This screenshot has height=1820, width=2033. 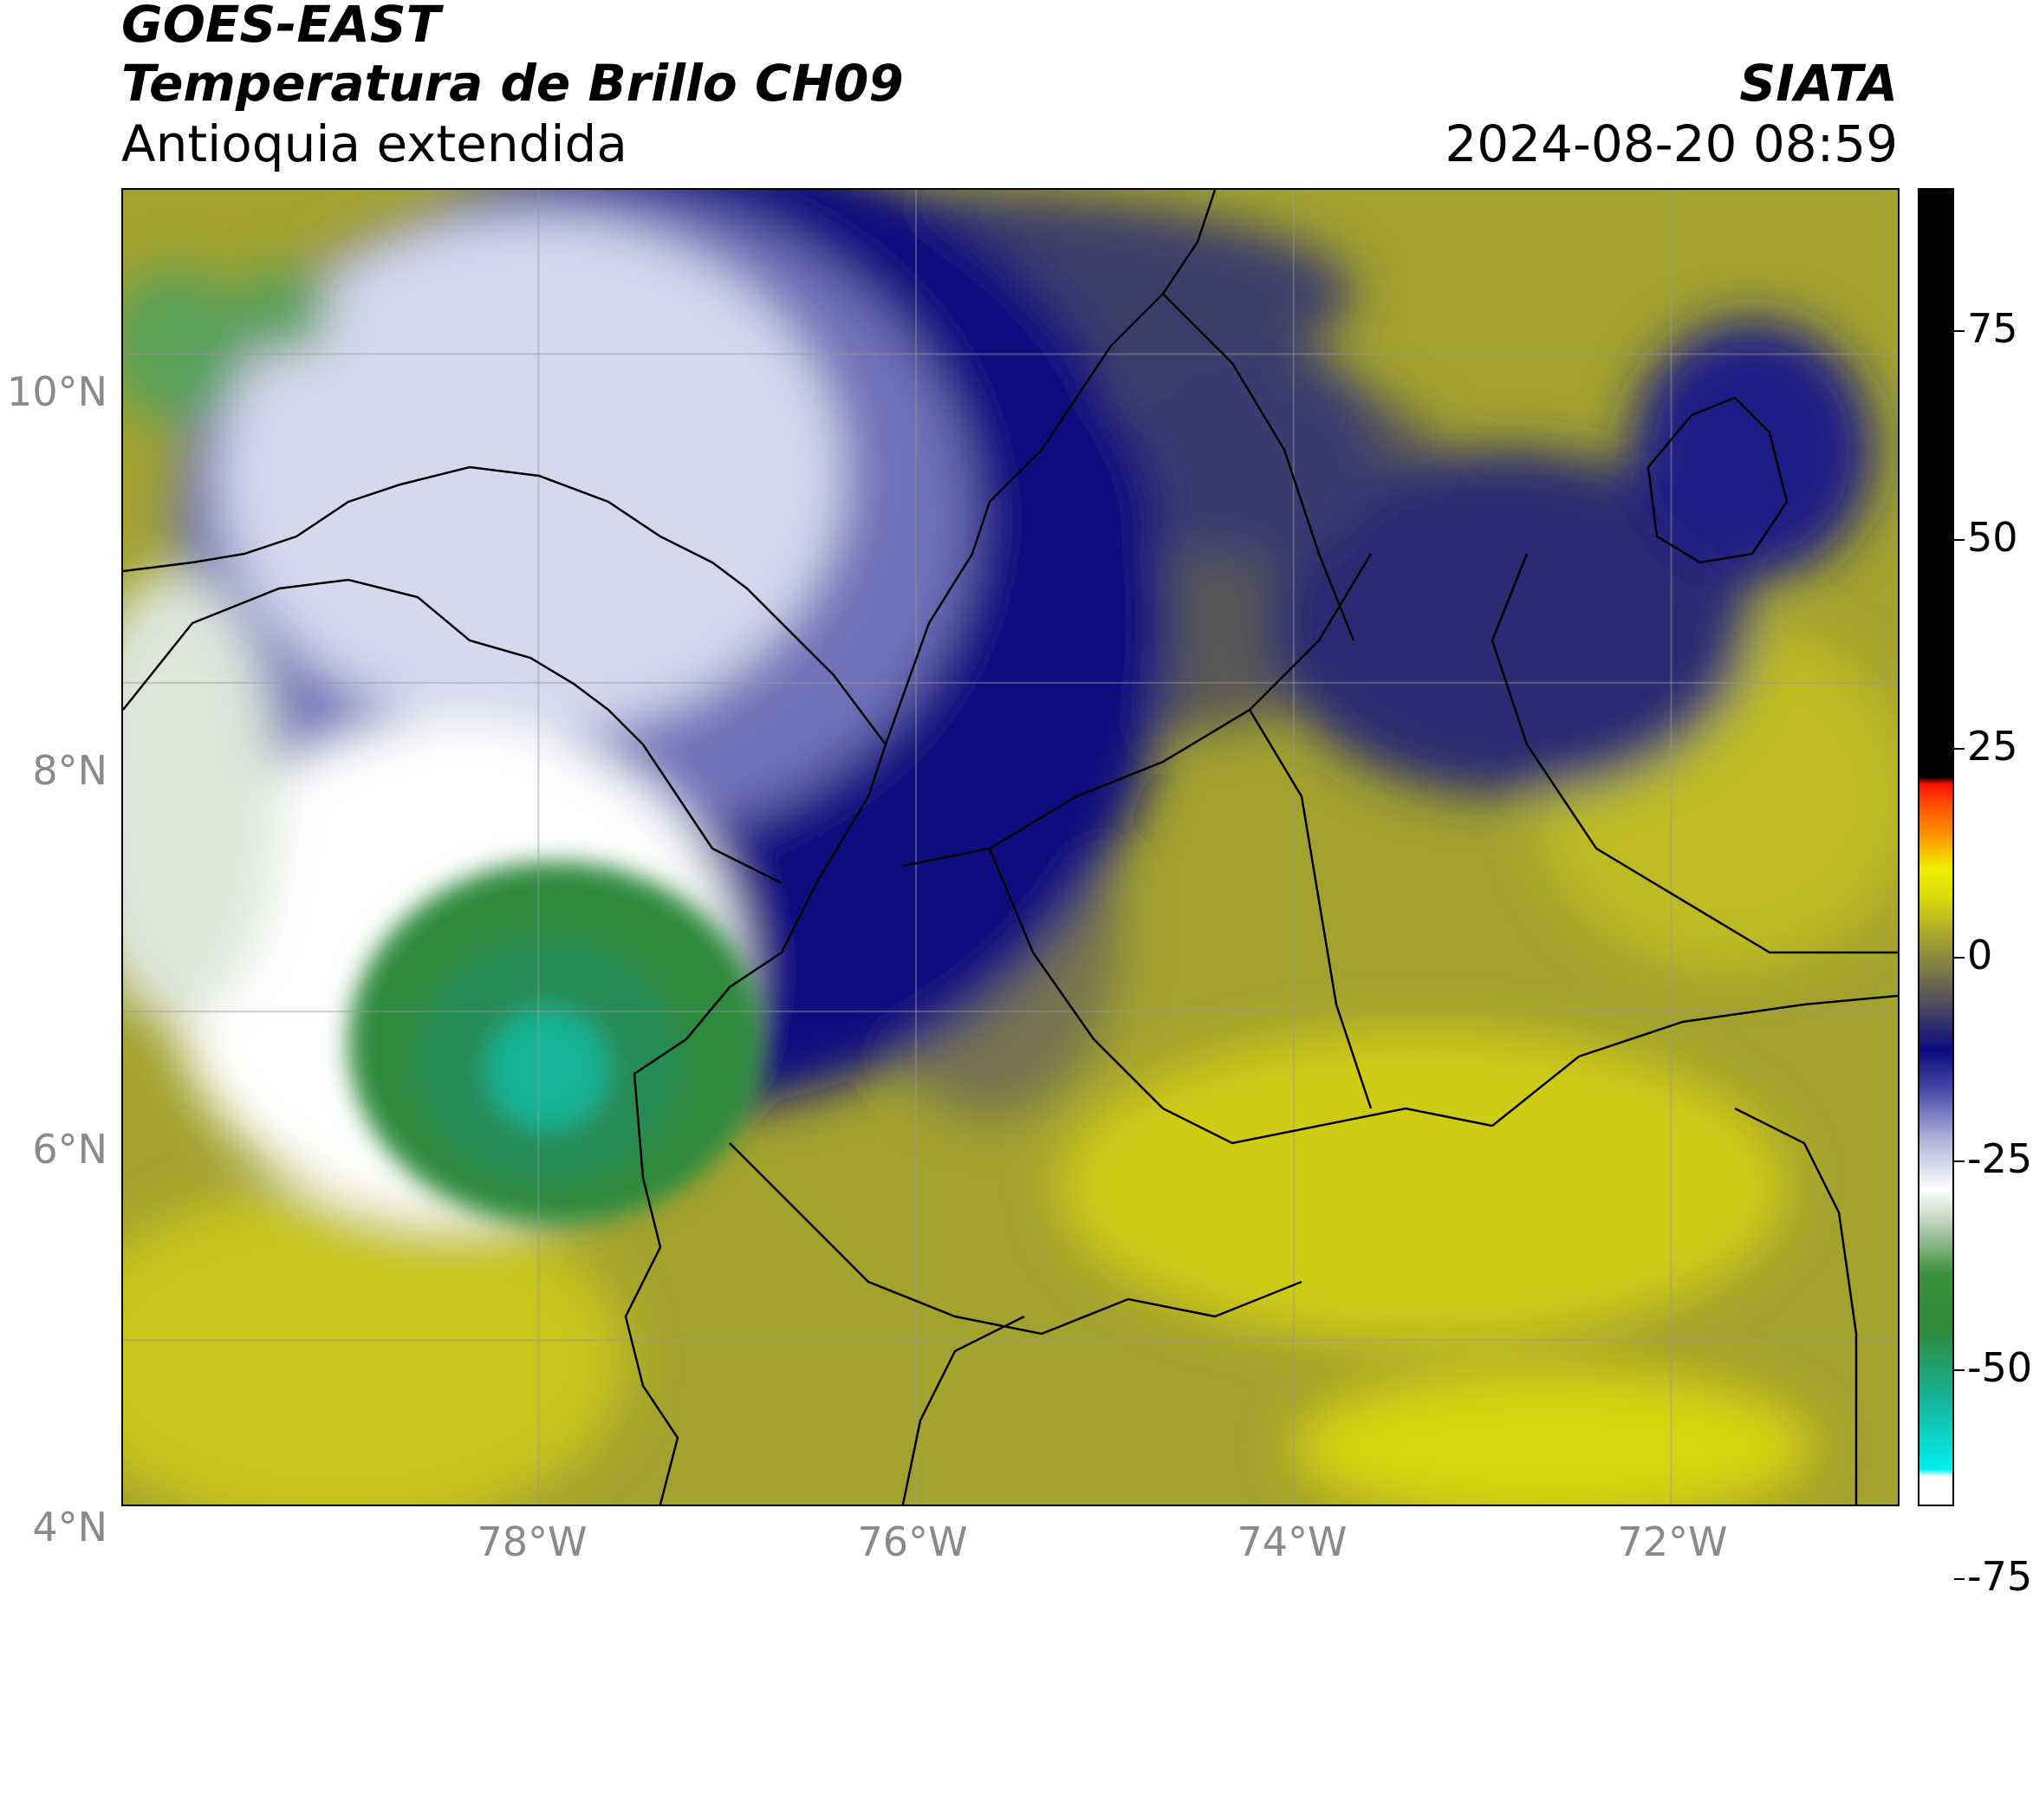 I want to click on lon-tick-74W: 74°W, so click(x=1292, y=1541).